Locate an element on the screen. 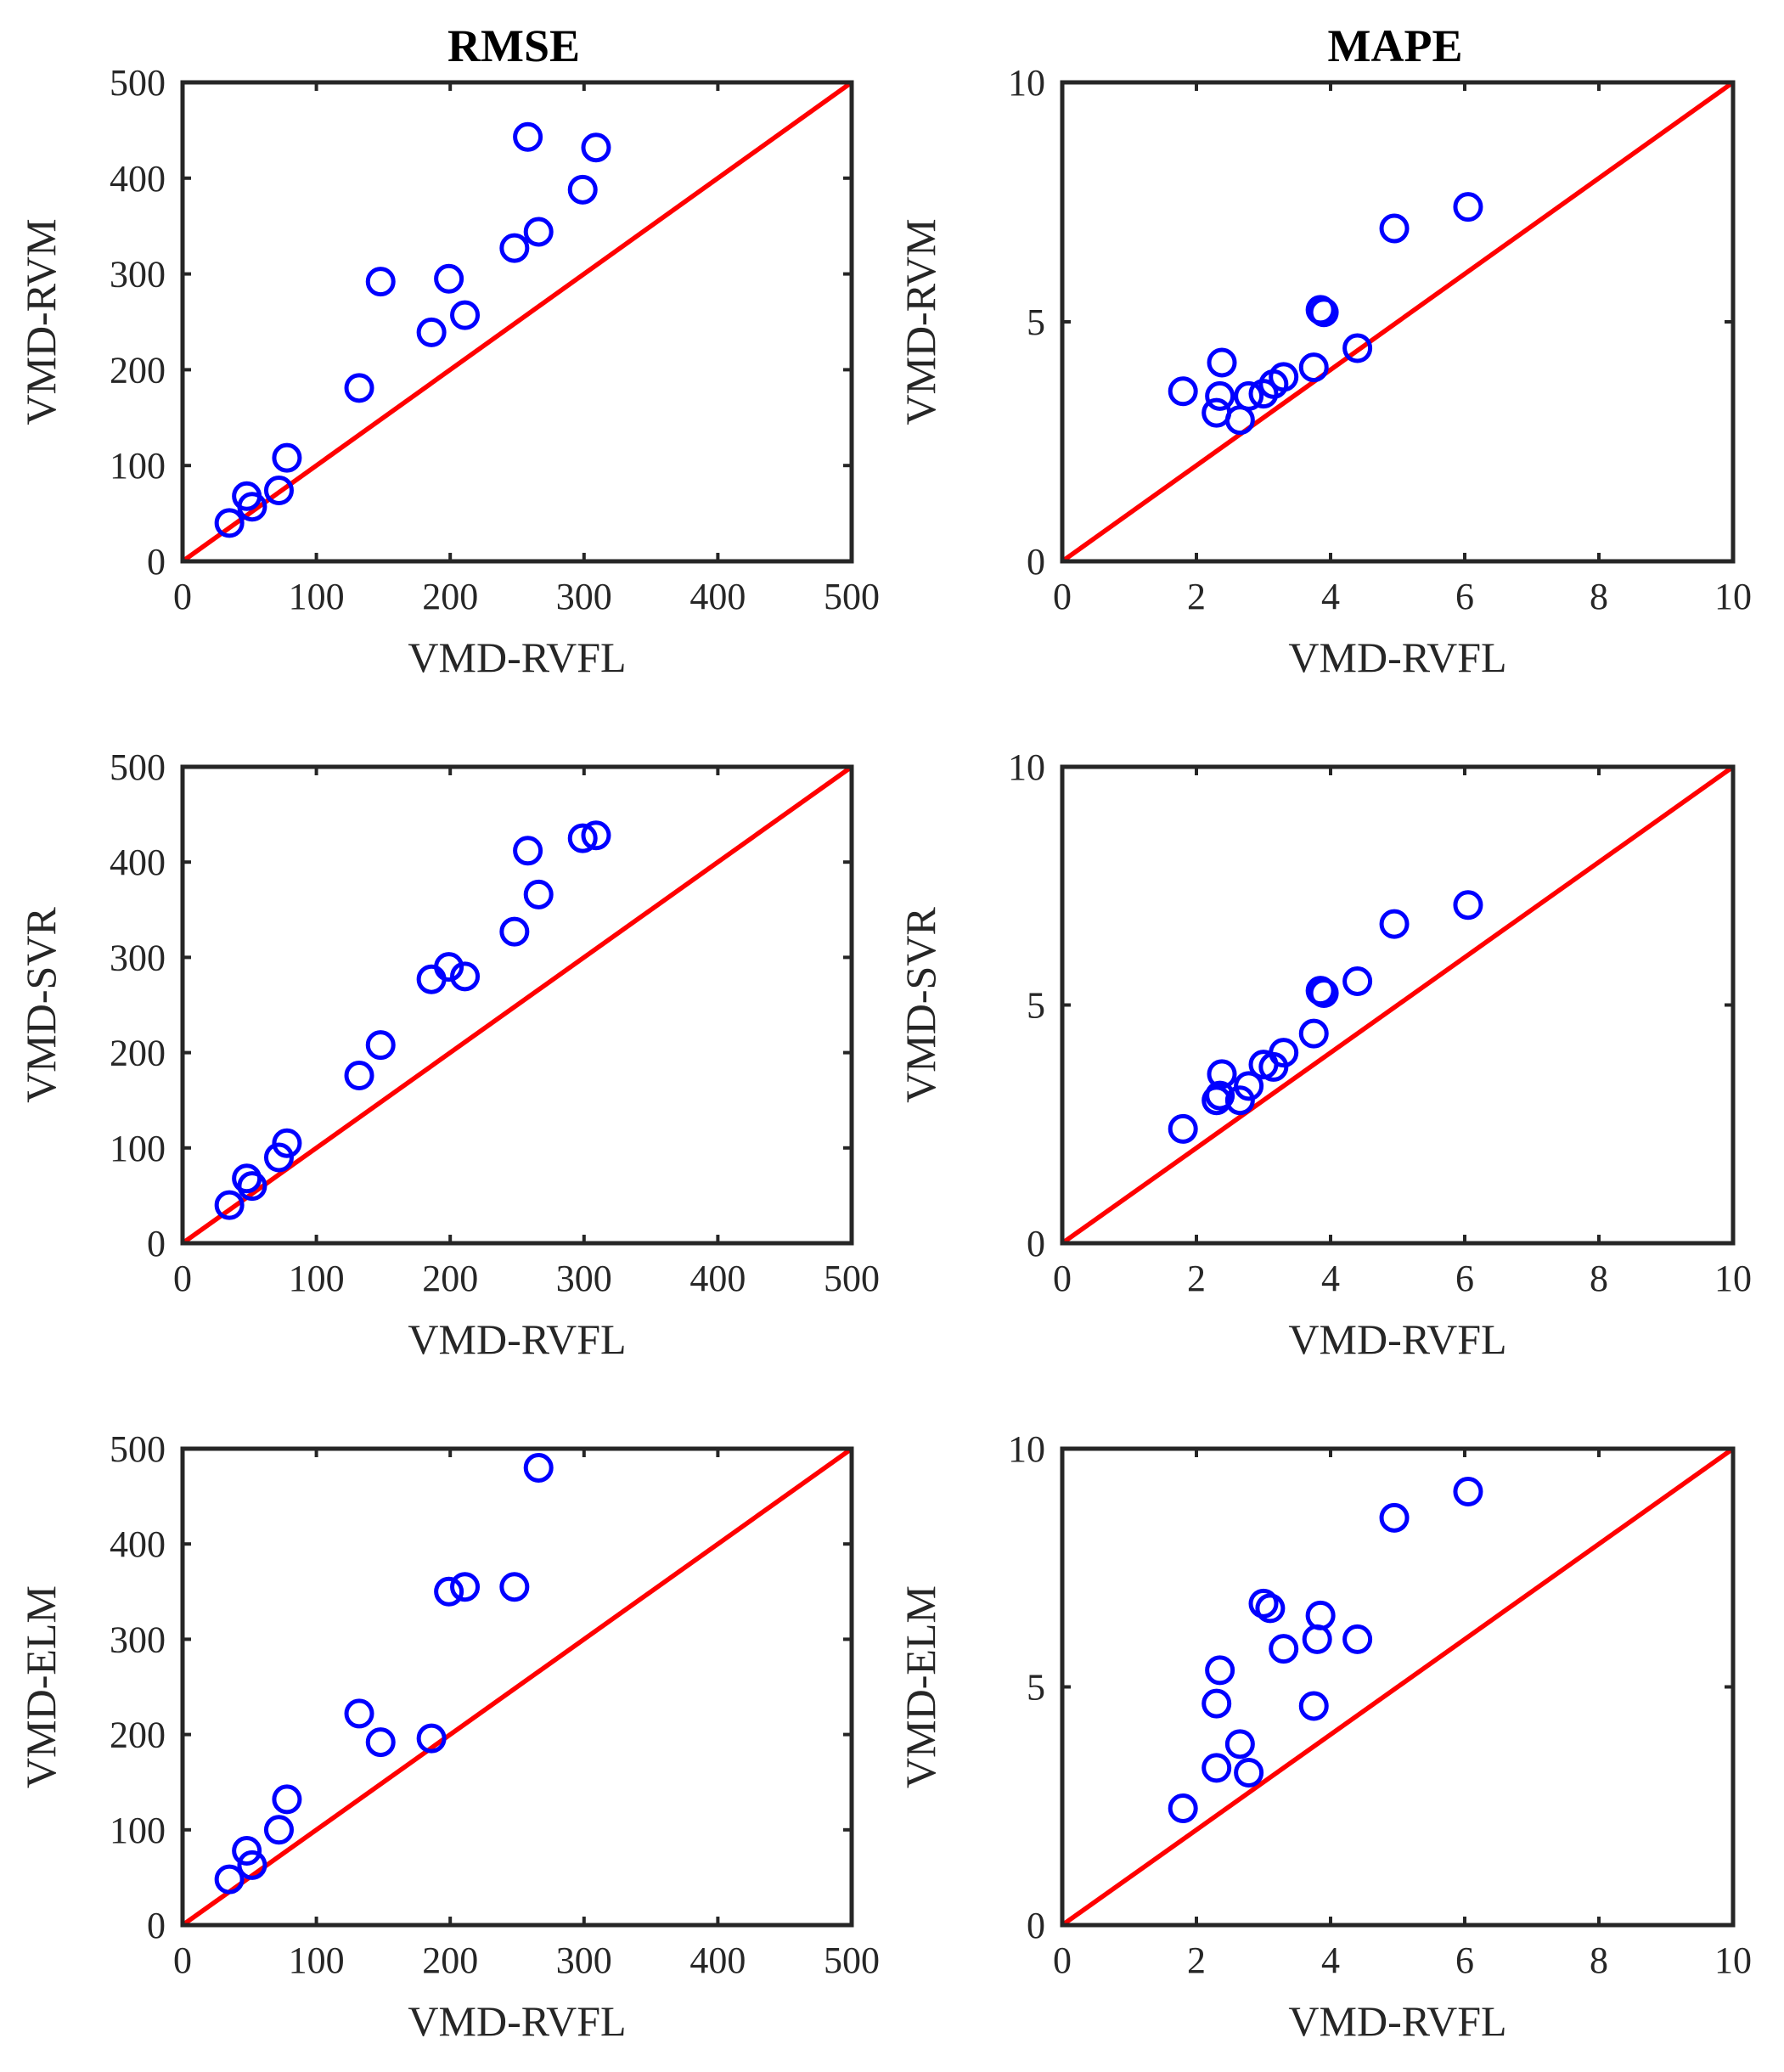  mape-svr-vs-rvfl-panel: 0 2 4 6 8 10 0 5 10 VMD-RVFL VMD-SVR is located at coordinates (1324, 1055).